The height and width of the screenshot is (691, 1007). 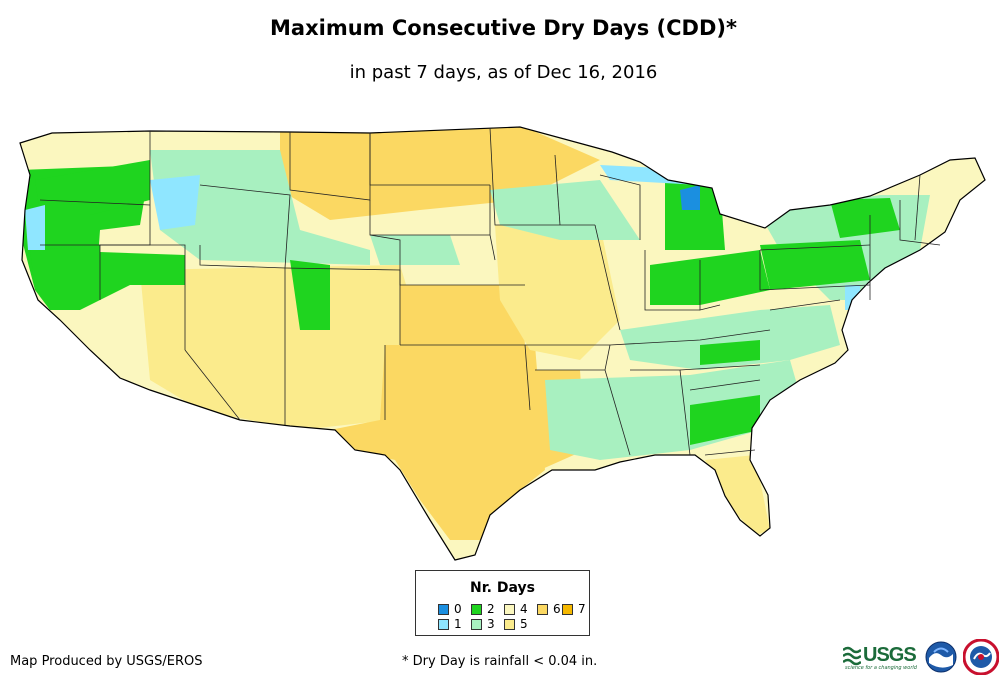 What do you see at coordinates (516, 624) in the screenshot?
I see `legend-item-5: 5` at bounding box center [516, 624].